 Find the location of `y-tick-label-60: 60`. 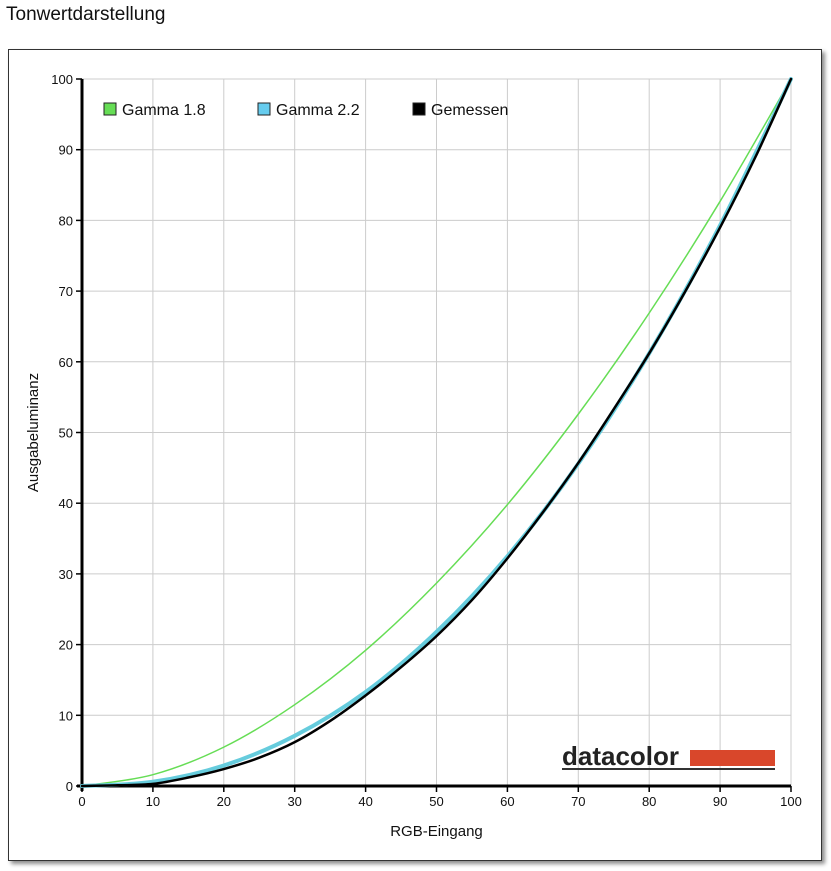

y-tick-label-60: 60 is located at coordinates (66, 362).